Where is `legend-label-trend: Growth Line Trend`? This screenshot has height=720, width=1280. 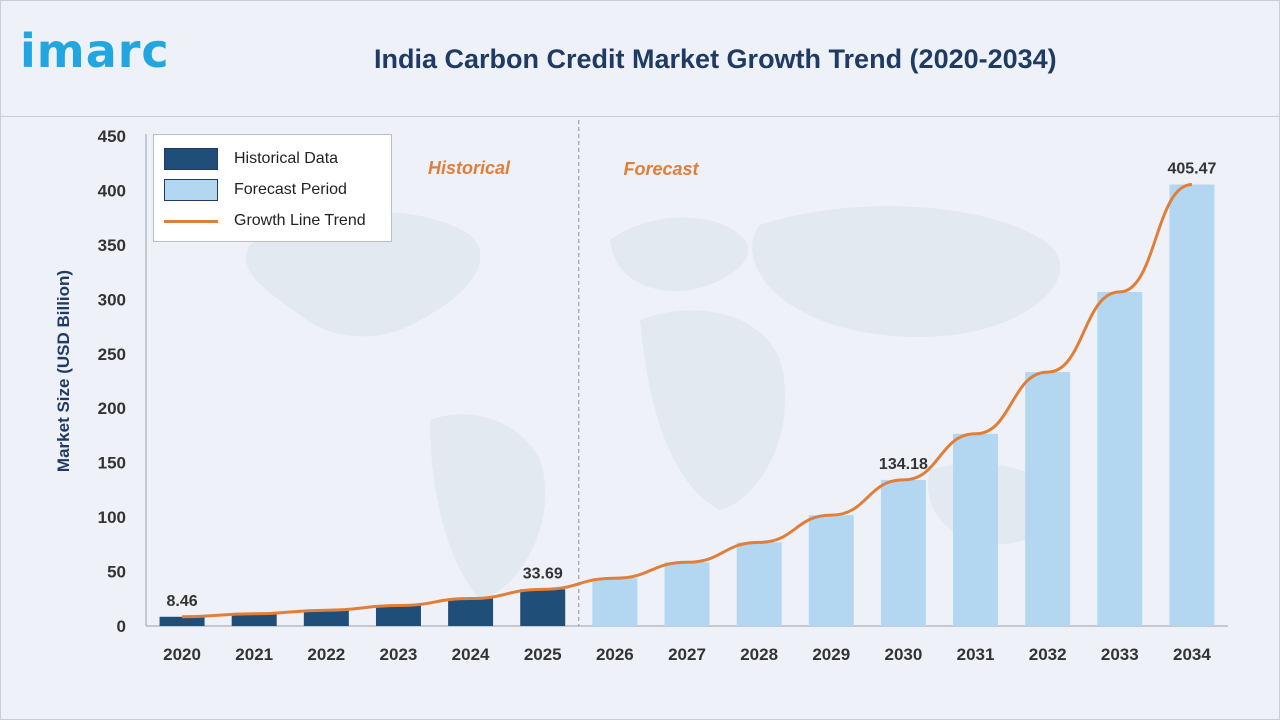 legend-label-trend: Growth Line Trend is located at coordinates (300, 220).